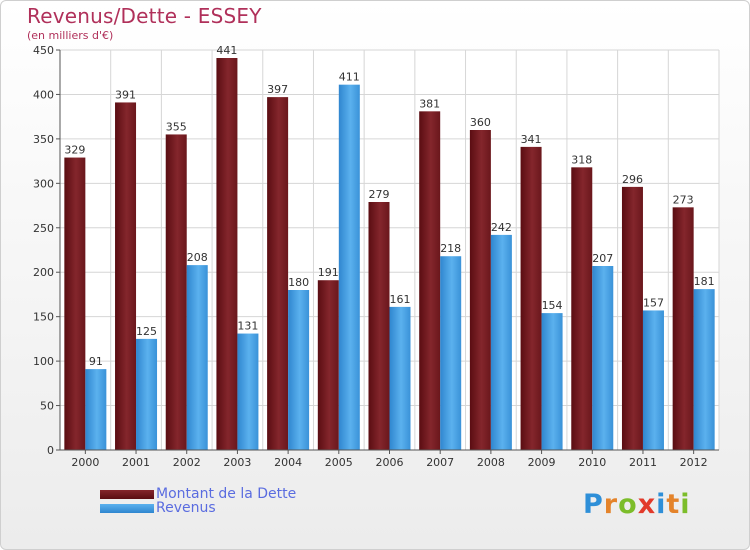 This screenshot has width=750, height=550. I want to click on data-label-debt: 381, so click(429, 103).